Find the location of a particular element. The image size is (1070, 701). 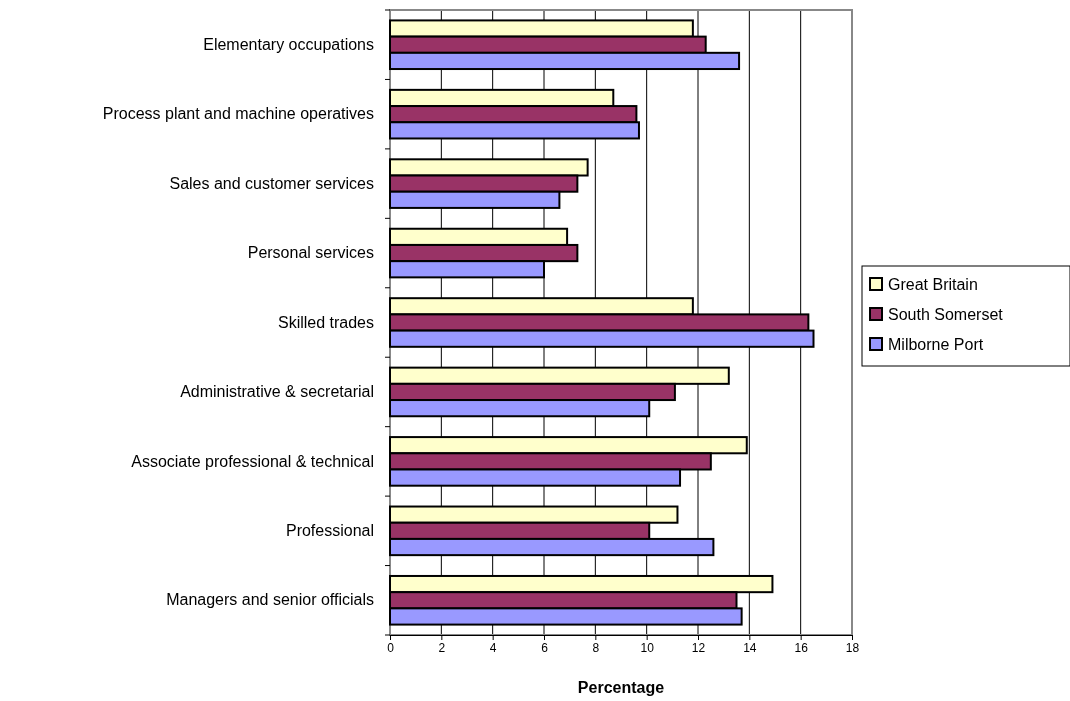

x-axis-title: Percentage is located at coordinates (621, 687).